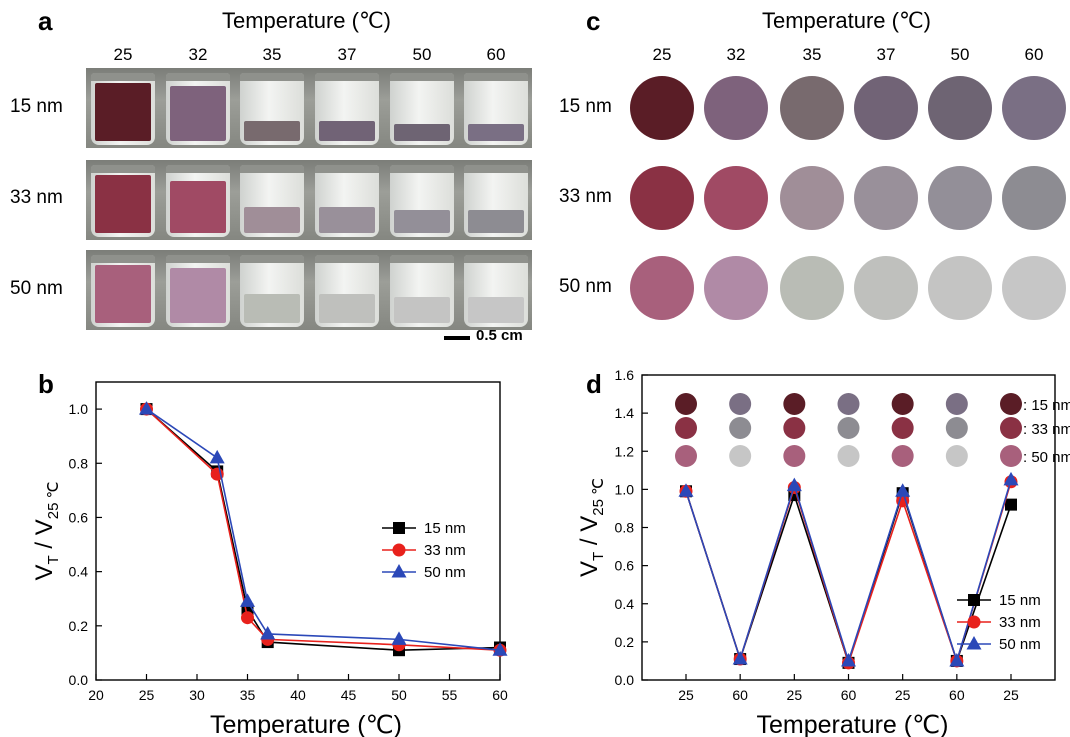 The width and height of the screenshot is (1070, 737). I want to click on y-axis-label: VT / V25 ℃, so click(46, 531).